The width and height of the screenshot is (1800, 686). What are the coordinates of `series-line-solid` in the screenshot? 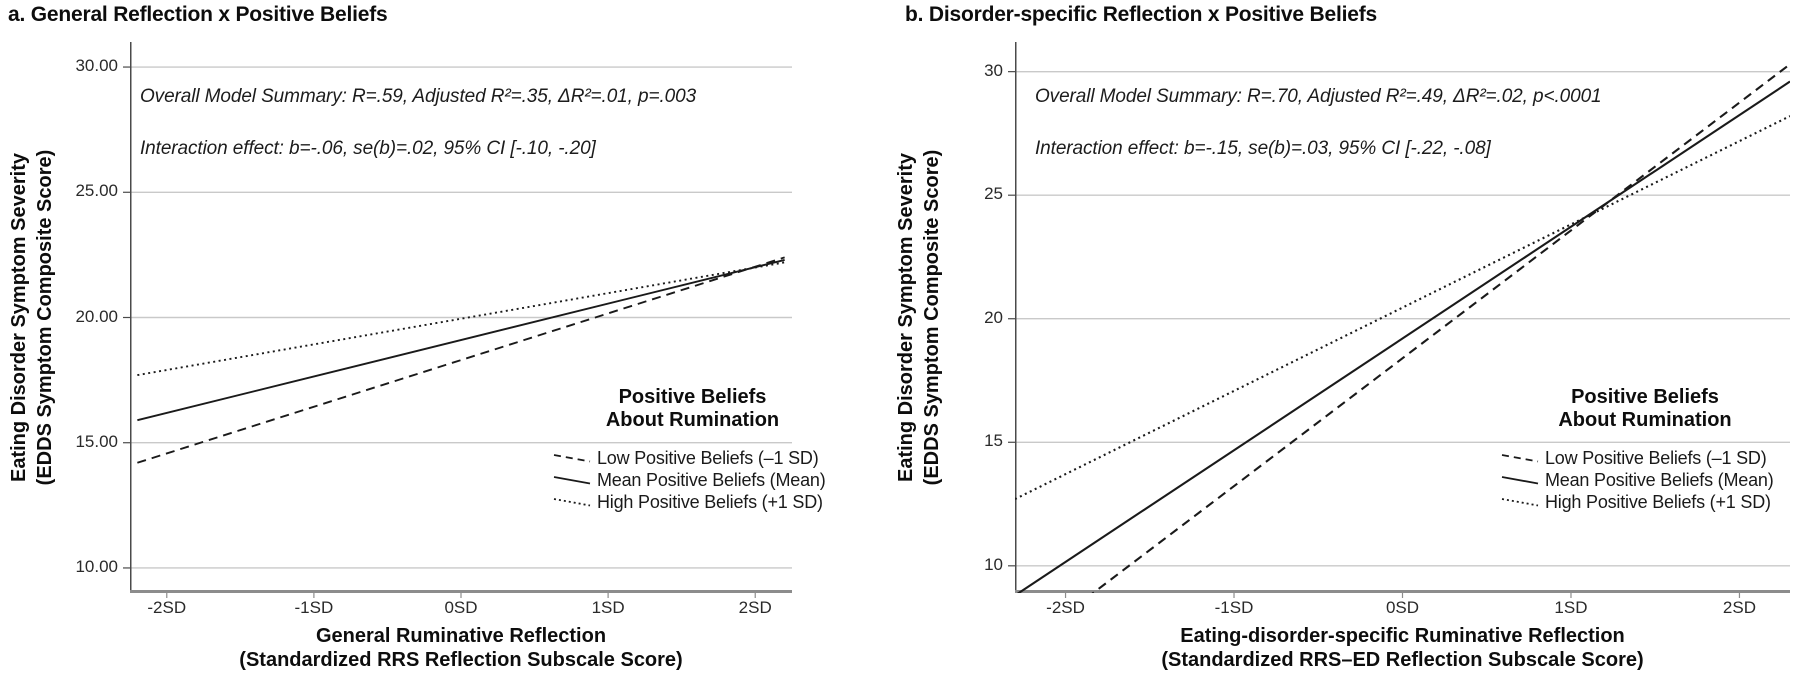 It's located at (461, 340).